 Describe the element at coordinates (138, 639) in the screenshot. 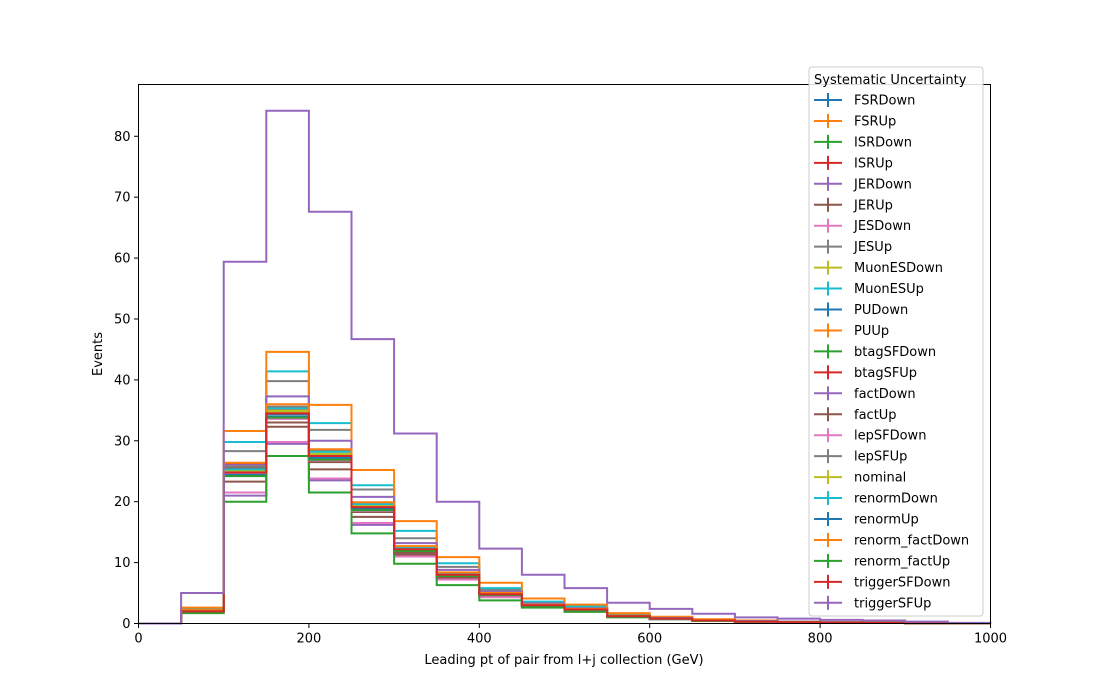

I see `x-tick-label: 0` at that location.